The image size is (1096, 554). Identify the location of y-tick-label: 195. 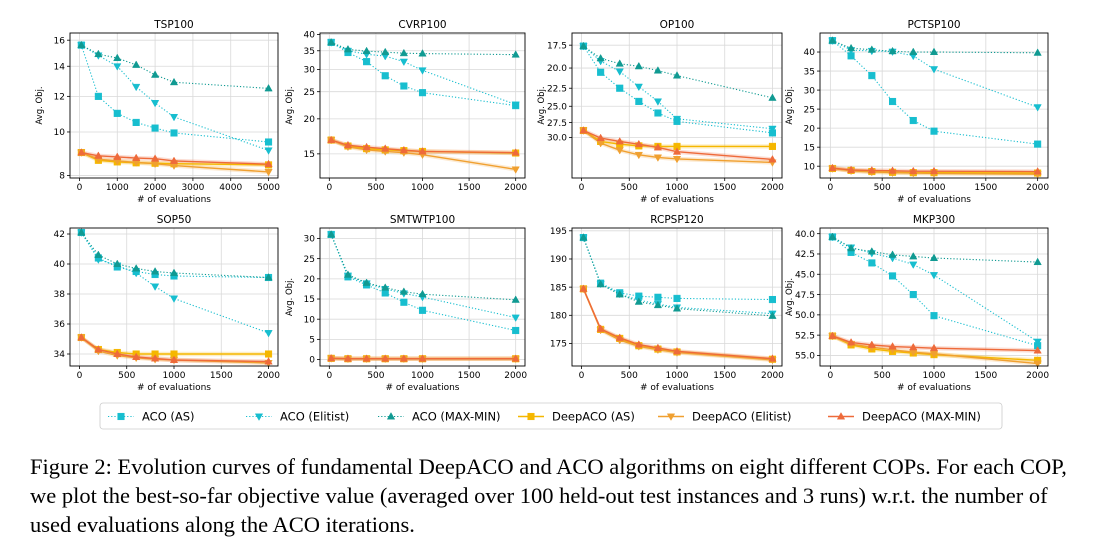
(558, 232).